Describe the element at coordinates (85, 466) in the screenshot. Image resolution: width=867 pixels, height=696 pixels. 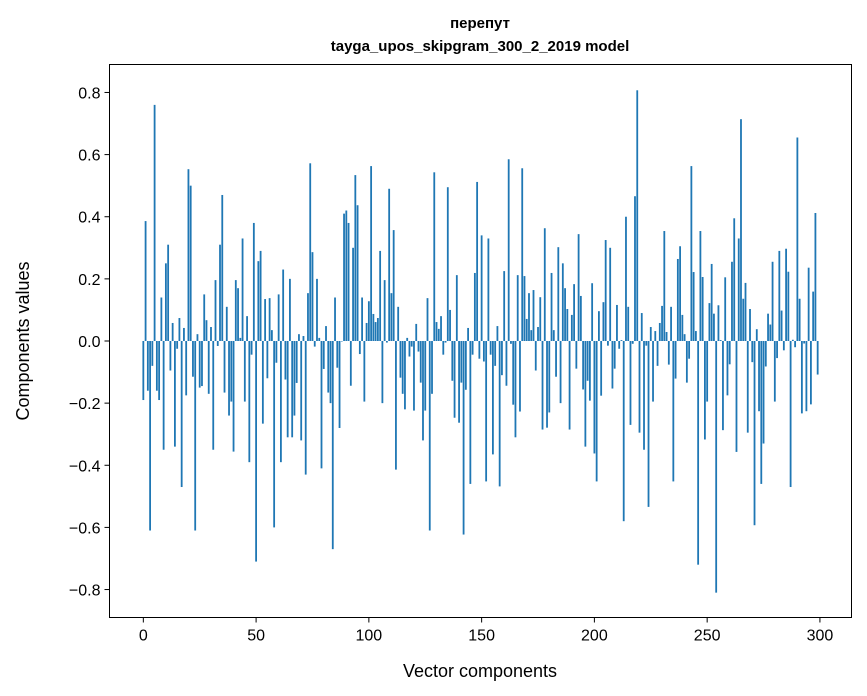
I see `y-tick-label: −0.4` at that location.